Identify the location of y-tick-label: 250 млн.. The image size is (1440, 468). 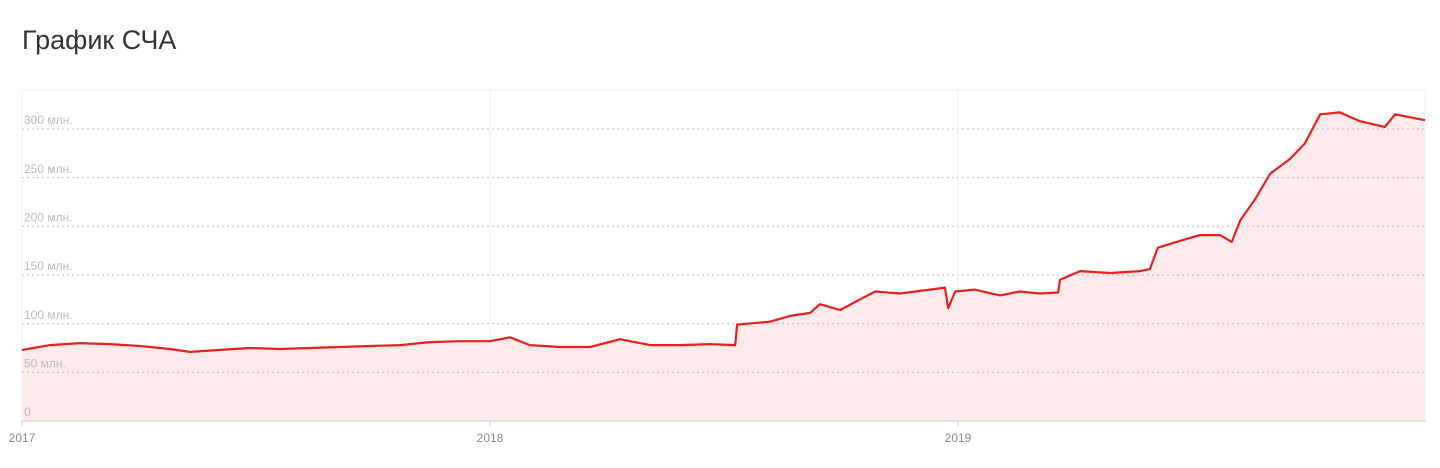
(48, 169).